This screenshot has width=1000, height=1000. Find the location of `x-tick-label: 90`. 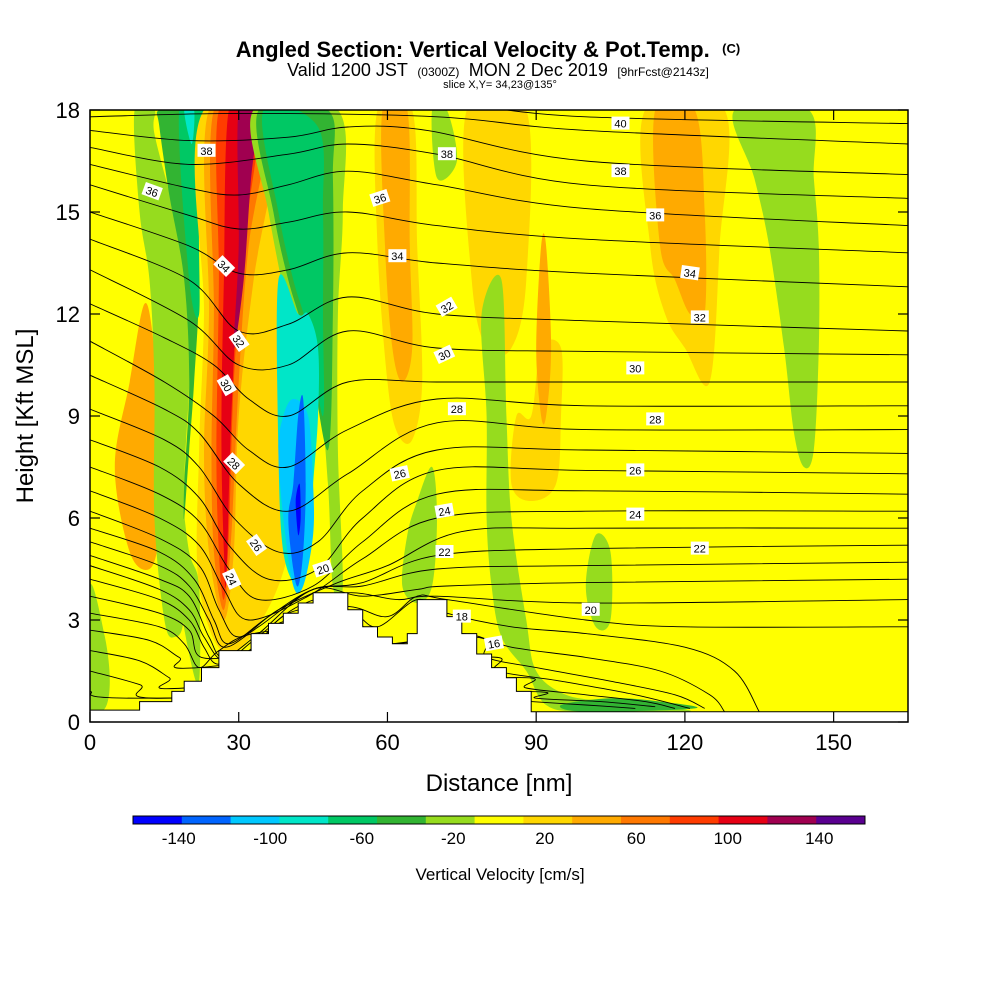

x-tick-label: 90 is located at coordinates (536, 742).